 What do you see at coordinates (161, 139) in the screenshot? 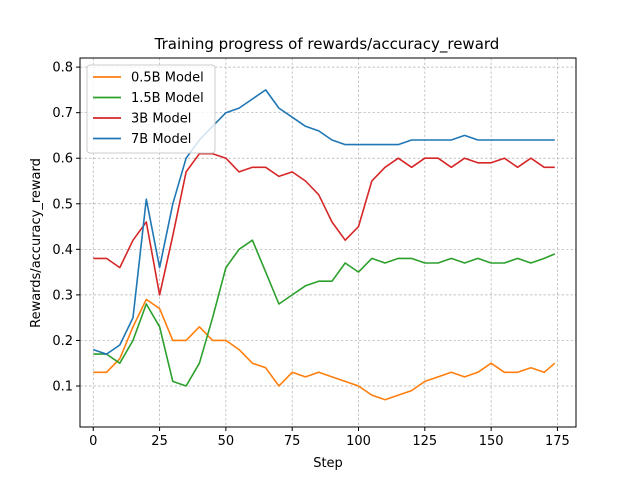
I see `legend-label: 7B Model` at bounding box center [161, 139].